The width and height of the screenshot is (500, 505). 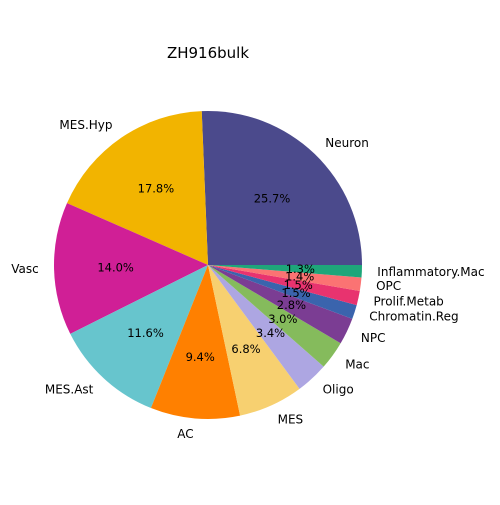 What do you see at coordinates (156, 189) in the screenshot?
I see `slice-percent-mes-hyp: 17.8%` at bounding box center [156, 189].